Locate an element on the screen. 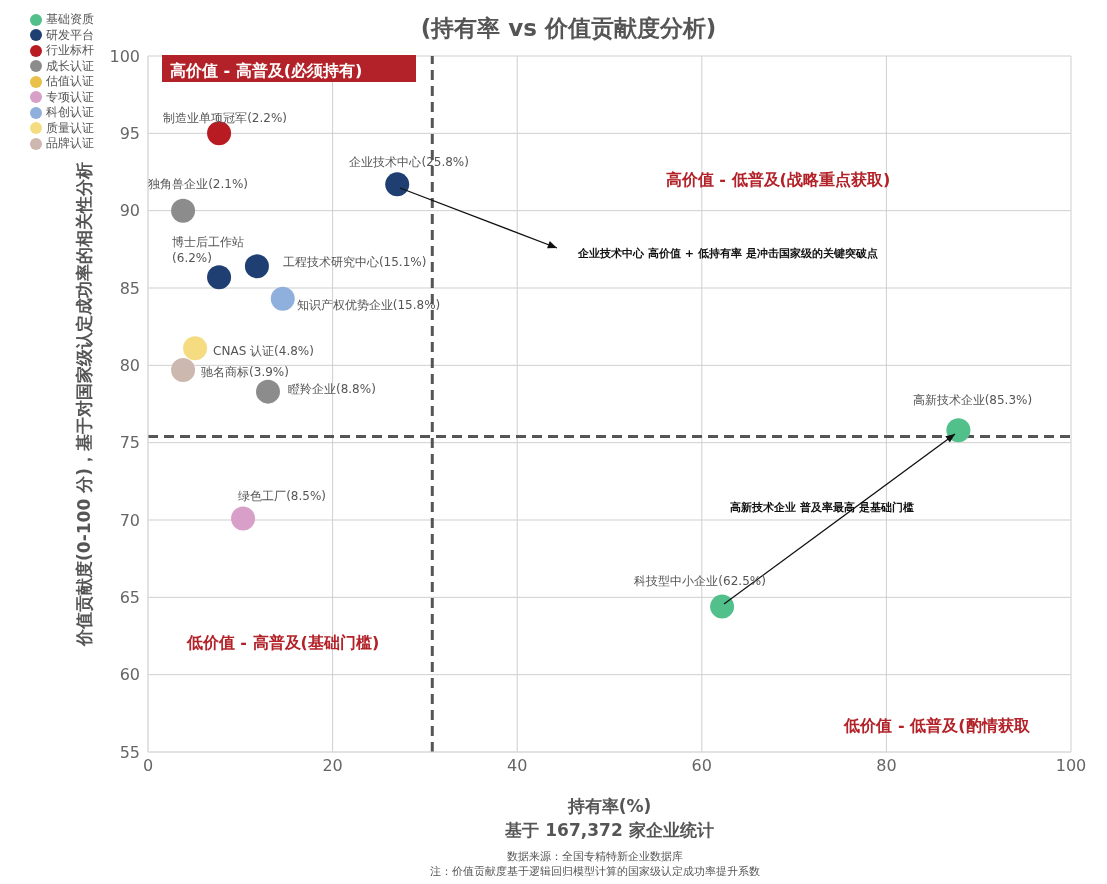 This screenshot has height=884, width=1107. annotation: 绿色工厂(8.5%) is located at coordinates (282, 495).